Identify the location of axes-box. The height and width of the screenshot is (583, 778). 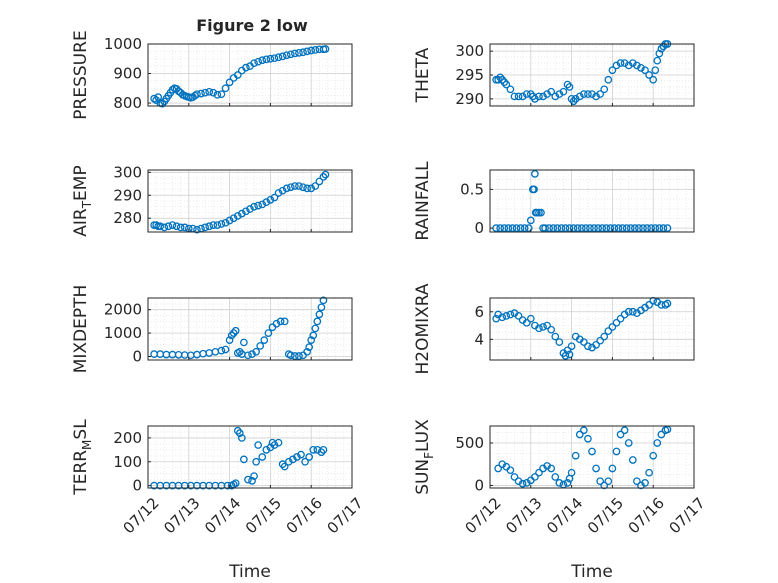
(250, 75).